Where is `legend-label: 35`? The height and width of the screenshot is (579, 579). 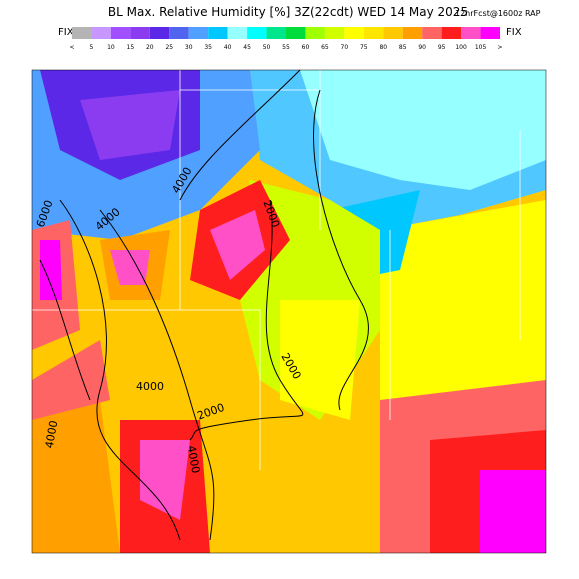 legend-label: 35 is located at coordinates (208, 47).